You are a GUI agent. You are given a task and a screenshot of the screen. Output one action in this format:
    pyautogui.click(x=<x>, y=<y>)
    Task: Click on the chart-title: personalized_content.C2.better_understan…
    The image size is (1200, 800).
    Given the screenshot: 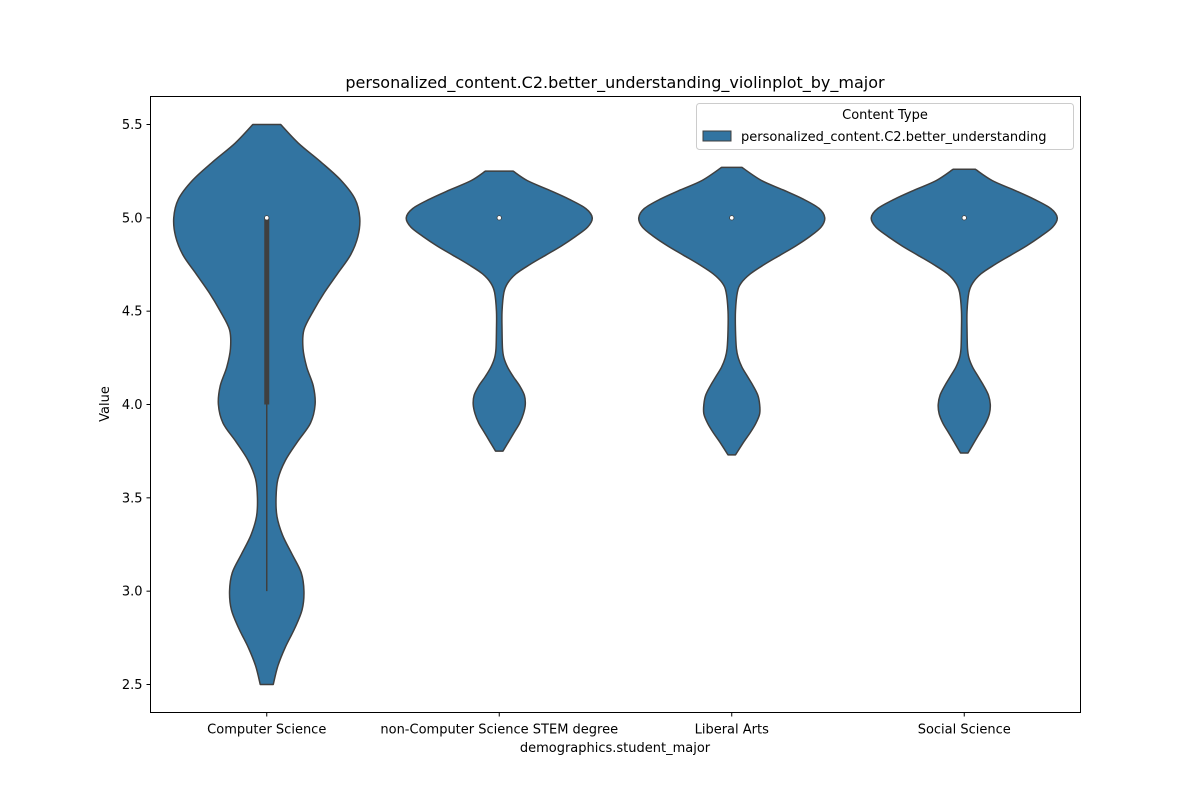 What is the action you would take?
    pyautogui.click(x=615, y=83)
    